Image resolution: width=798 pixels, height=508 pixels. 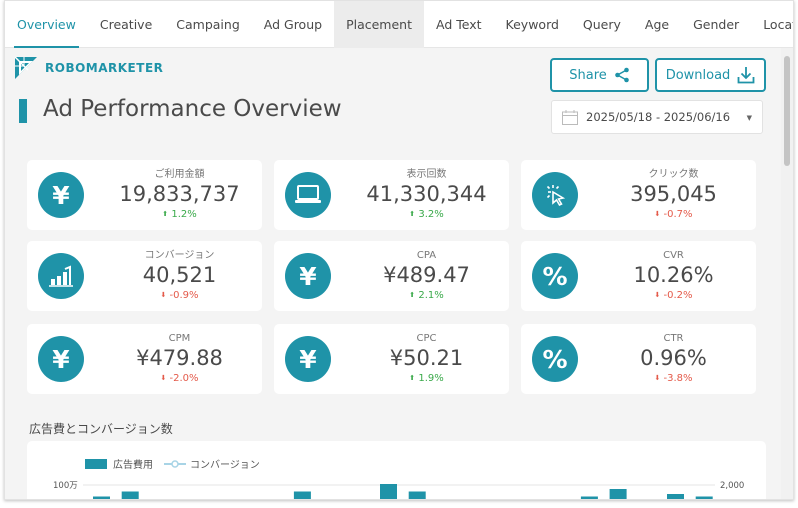 What do you see at coordinates (426, 194) in the screenshot?
I see `metric-value: 41,330,344` at bounding box center [426, 194].